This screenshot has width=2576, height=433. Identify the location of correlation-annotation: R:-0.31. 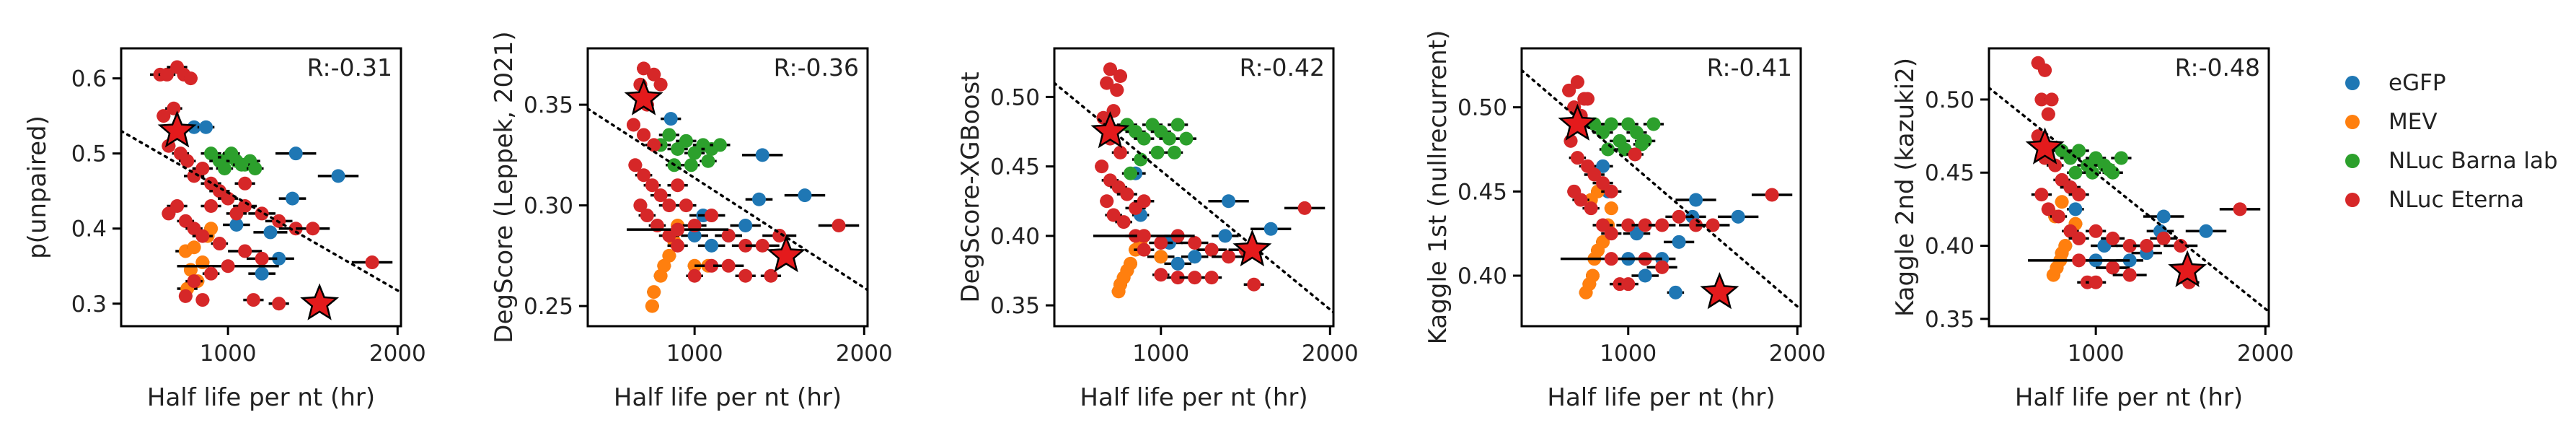
(349, 67).